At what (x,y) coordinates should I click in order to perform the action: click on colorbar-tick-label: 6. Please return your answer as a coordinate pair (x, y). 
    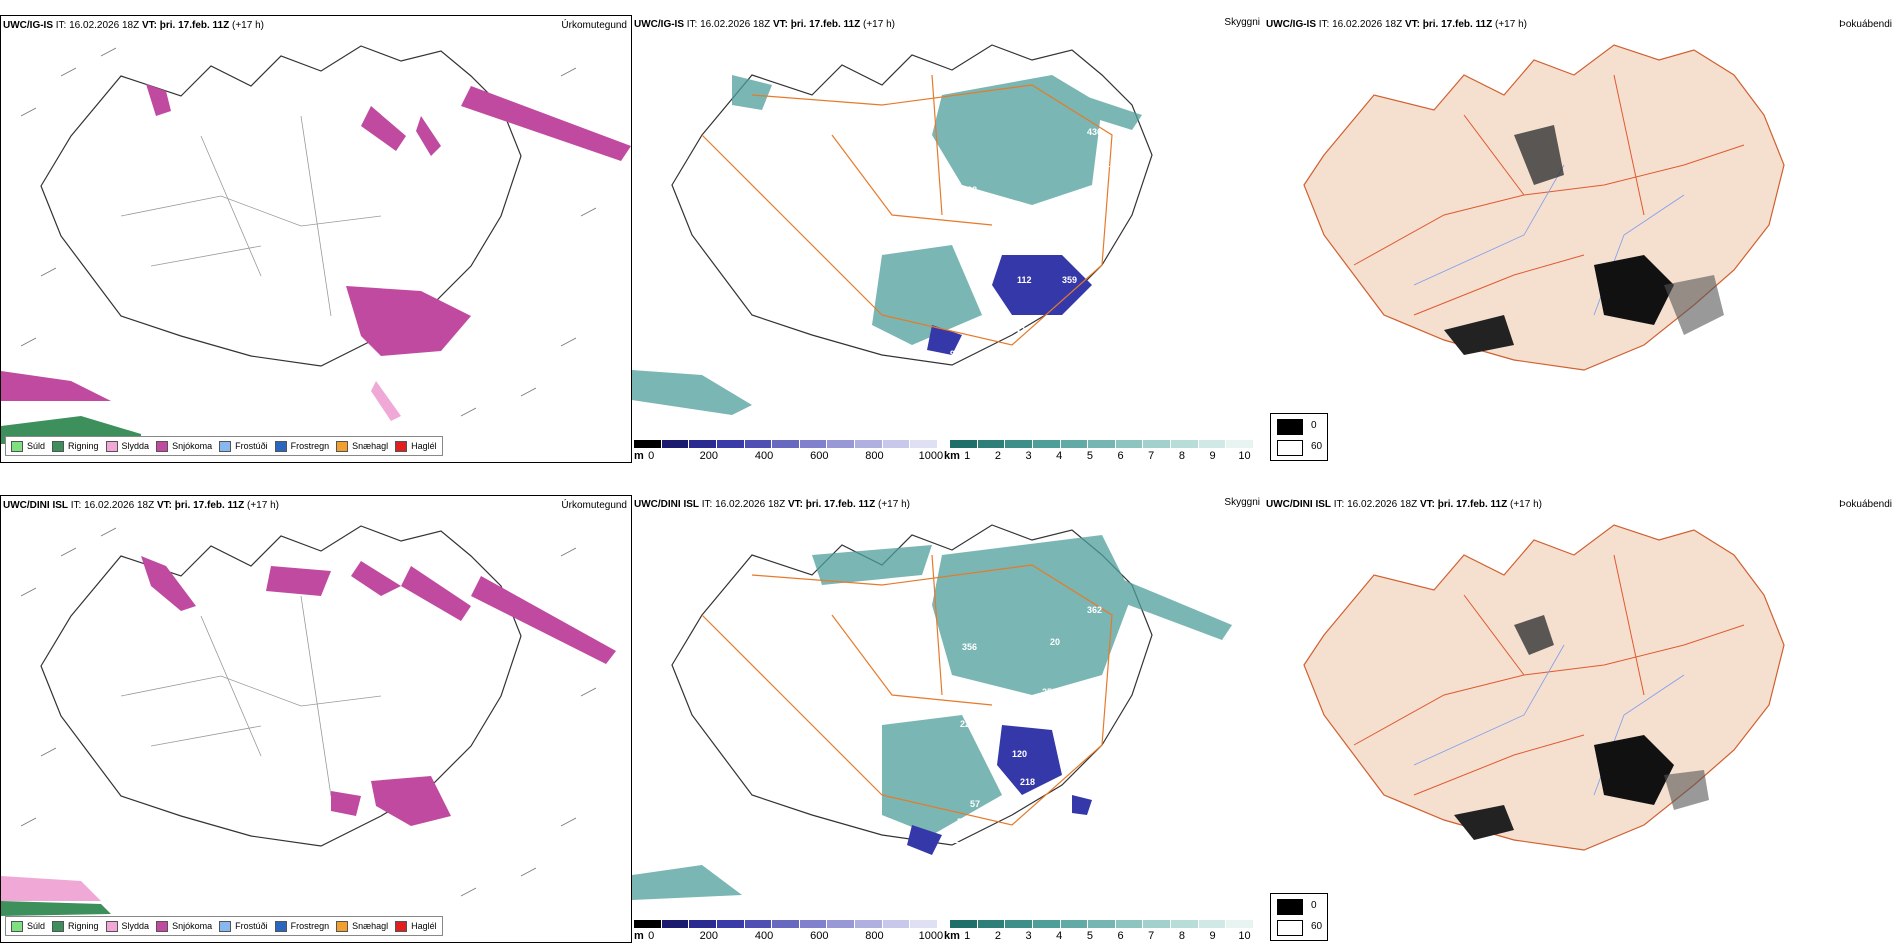
    Looking at the image, I should click on (1120, 936).